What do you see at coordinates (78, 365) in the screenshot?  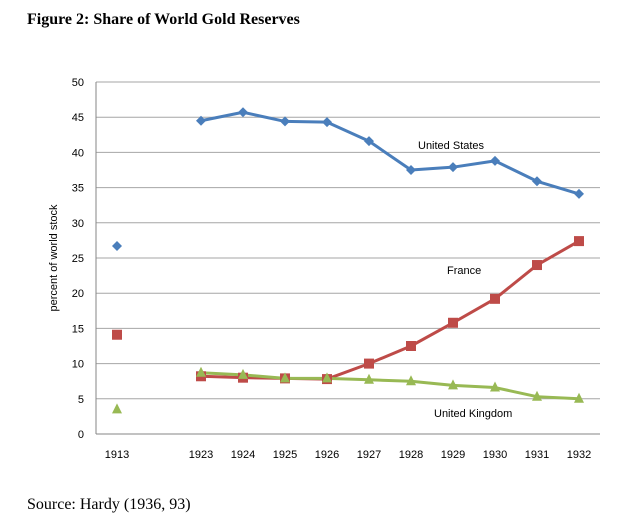 I see `y-tick-label: 10` at bounding box center [78, 365].